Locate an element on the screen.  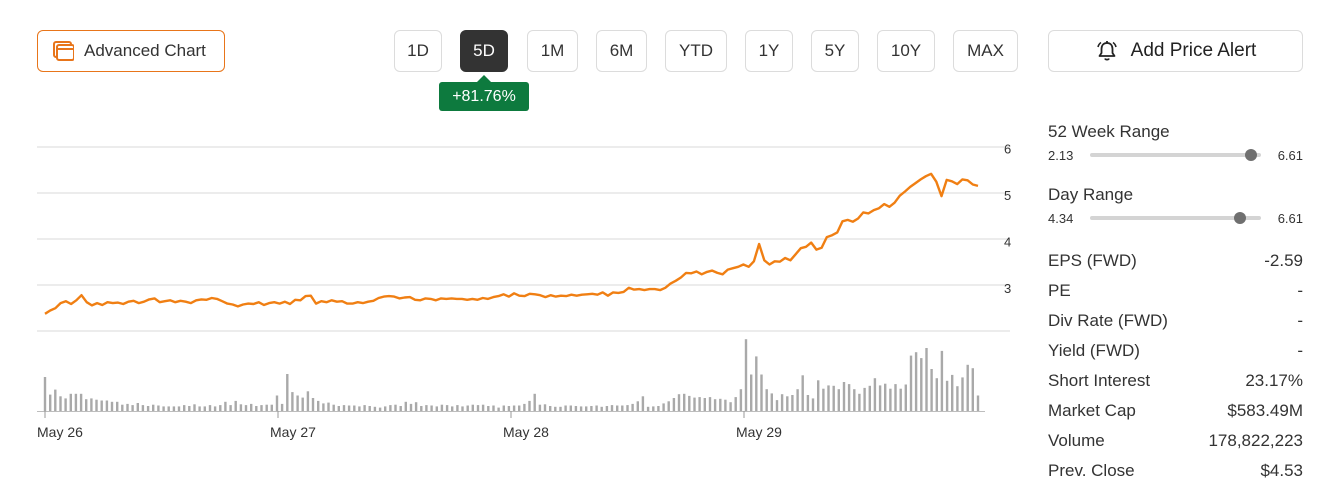
range-button-5d: 5D is located at coordinates (484, 51).